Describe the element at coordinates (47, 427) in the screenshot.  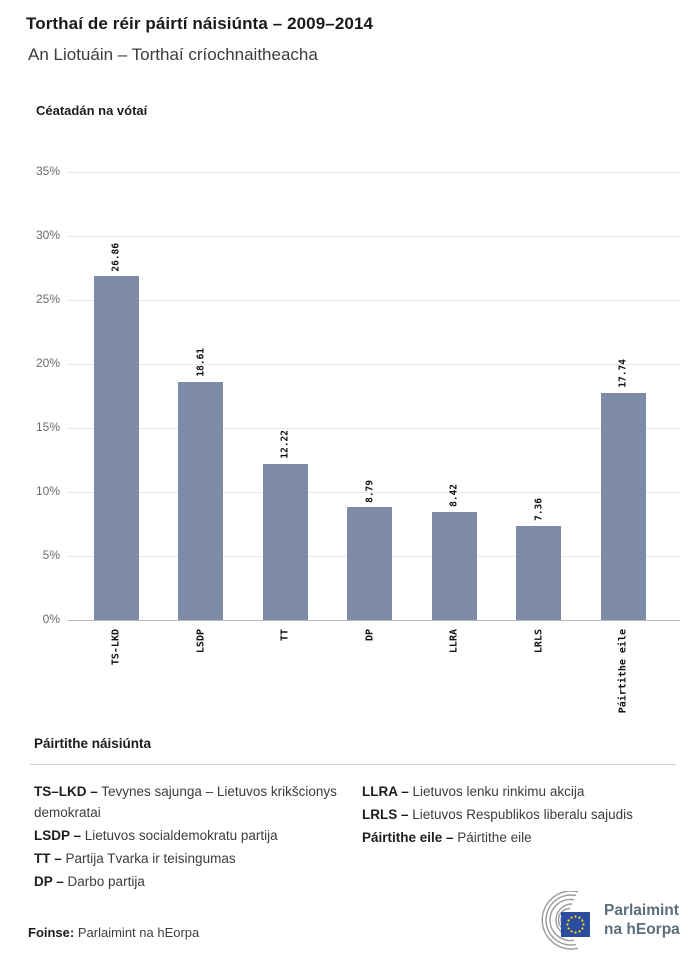
I see `y-tick-label: 15%` at that location.